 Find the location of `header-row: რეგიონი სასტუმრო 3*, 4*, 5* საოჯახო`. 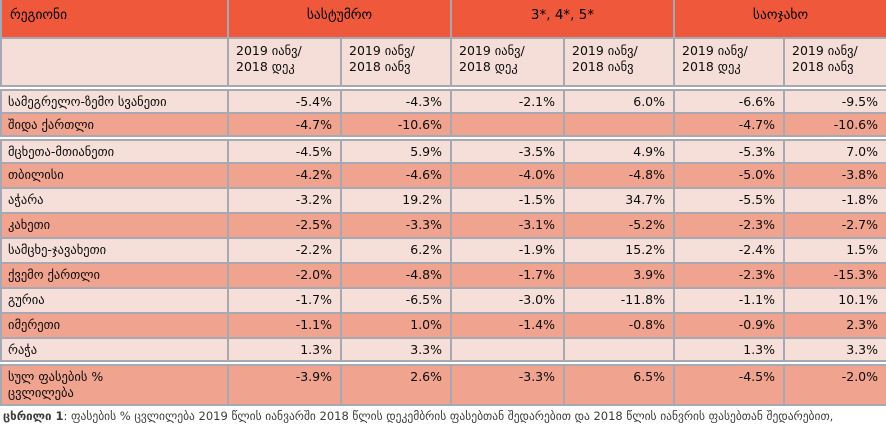

header-row: რეგიონი სასტუმრო 3*, 4*, 5* საოჯახო is located at coordinates (443, 19).